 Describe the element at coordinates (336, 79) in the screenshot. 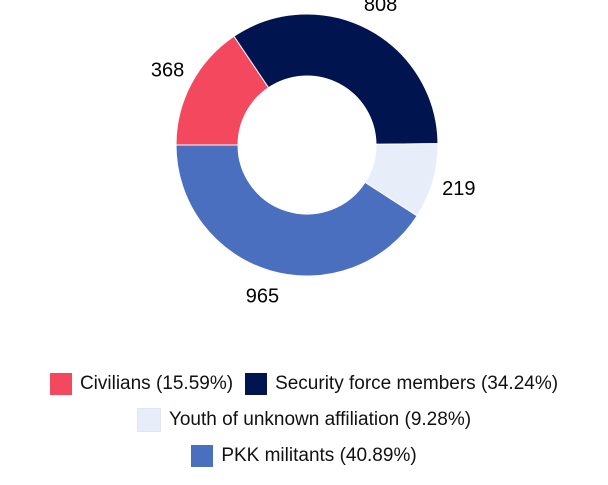

I see `donut-slice-security-force-members` at that location.